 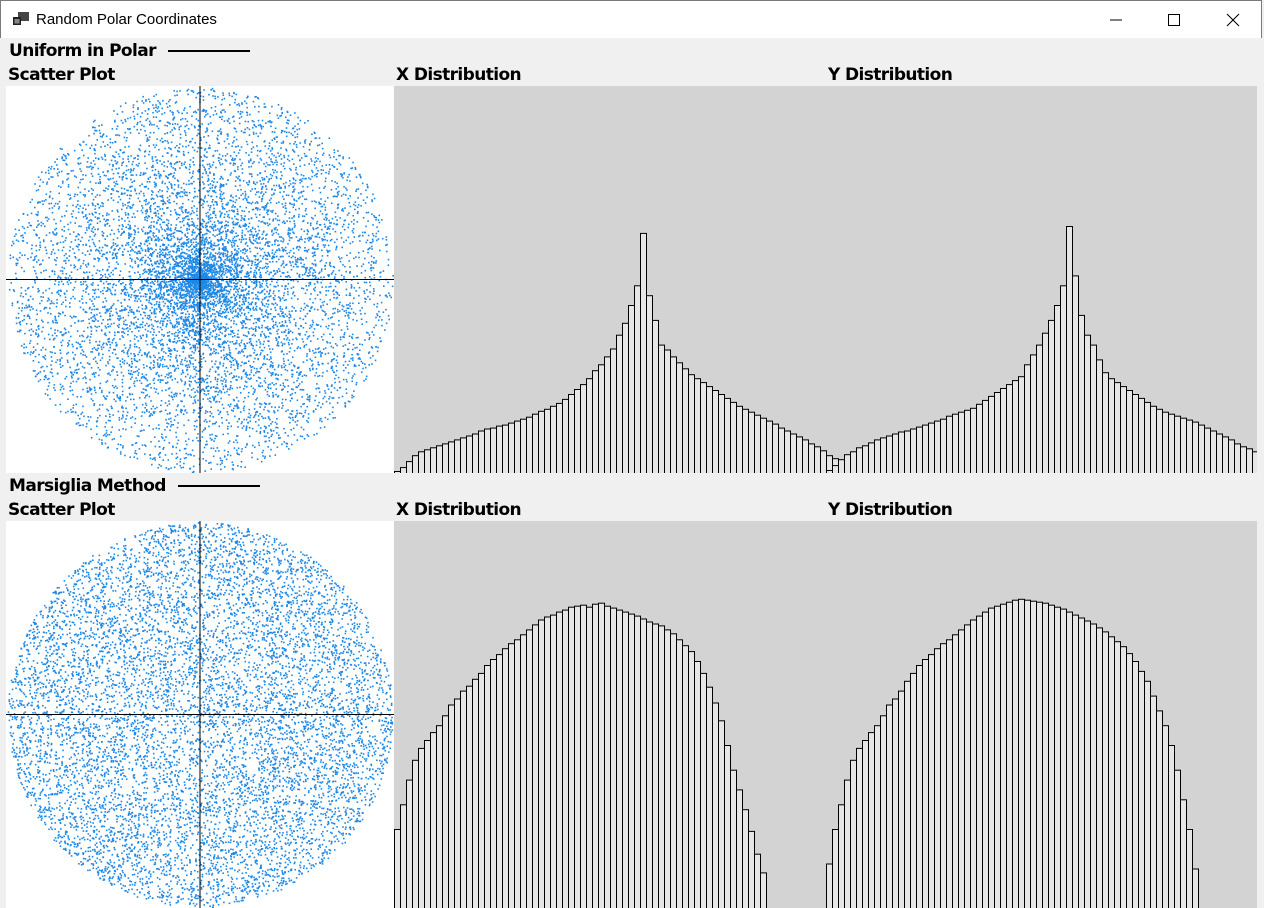 I want to click on close-button, so click(x=1233, y=20).